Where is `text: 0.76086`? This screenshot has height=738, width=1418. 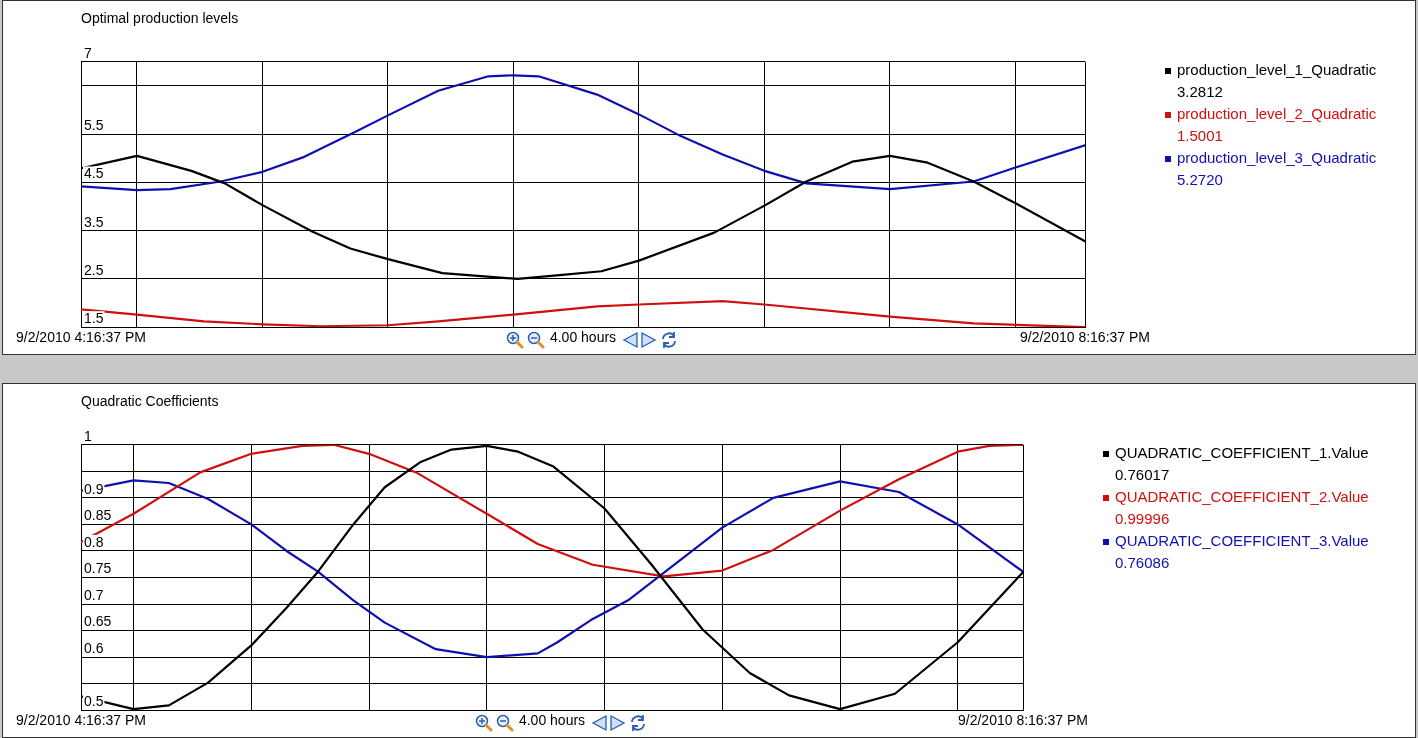
text: 0.76086 is located at coordinates (1142, 563).